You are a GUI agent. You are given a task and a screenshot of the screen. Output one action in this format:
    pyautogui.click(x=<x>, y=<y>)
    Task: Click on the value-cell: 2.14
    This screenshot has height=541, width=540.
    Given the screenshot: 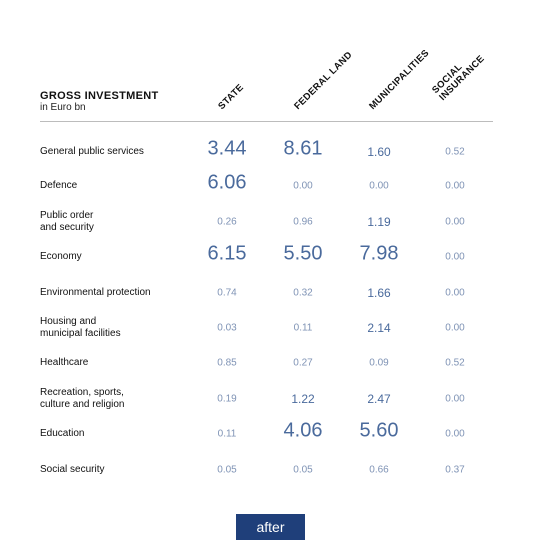 What is the action you would take?
    pyautogui.click(x=379, y=328)
    